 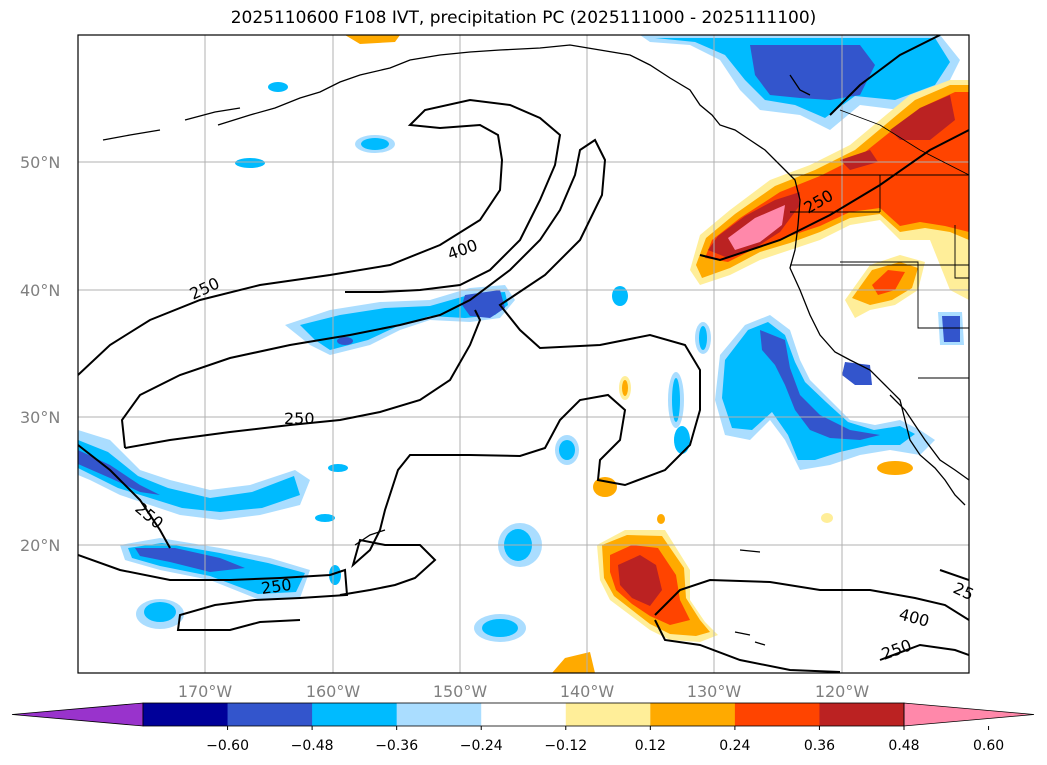 I want to click on lat-label: 20°N, so click(x=40, y=545).